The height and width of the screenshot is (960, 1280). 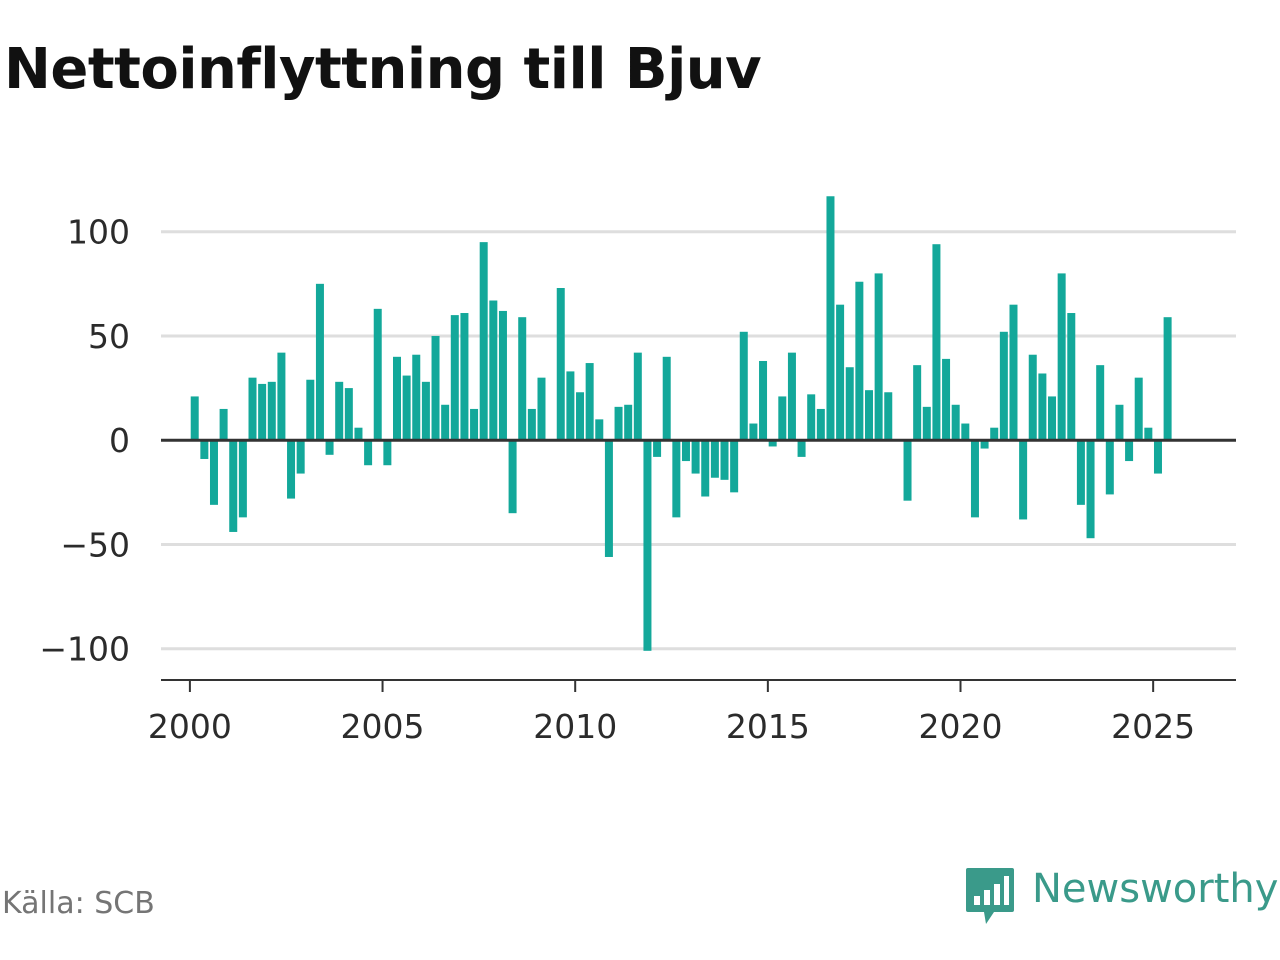 What do you see at coordinates (190, 726) in the screenshot?
I see `x-tick-label: 2000` at bounding box center [190, 726].